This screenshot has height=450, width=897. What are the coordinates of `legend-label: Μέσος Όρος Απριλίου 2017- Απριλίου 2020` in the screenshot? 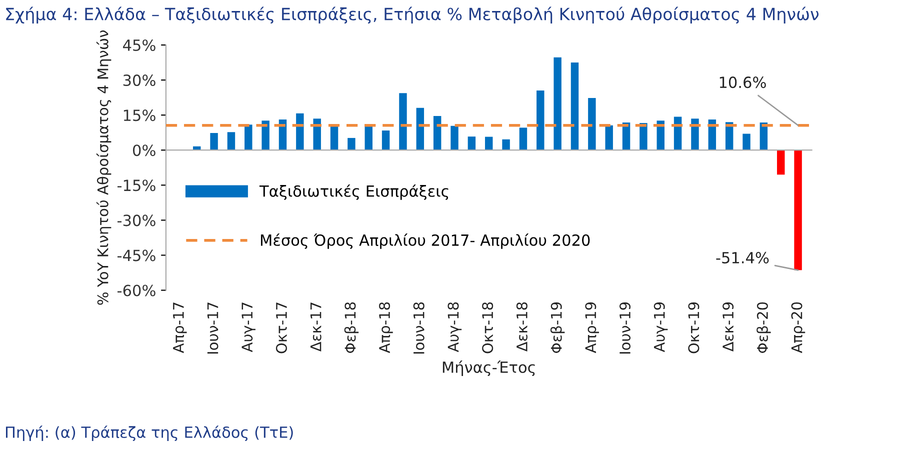 It's located at (425, 241).